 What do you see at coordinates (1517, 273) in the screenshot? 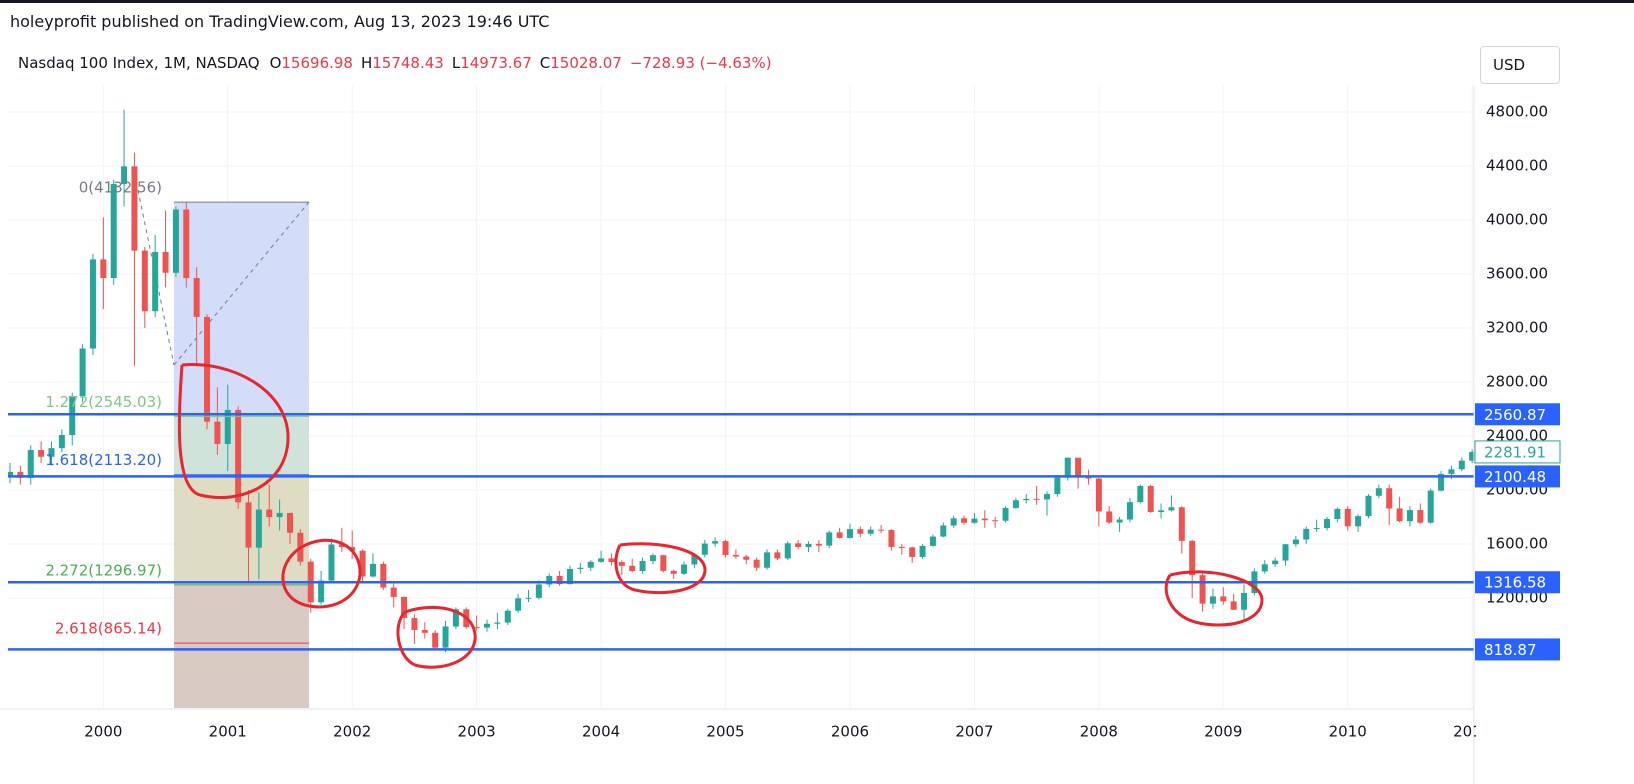
I see `y-tick-label: 3600.00` at bounding box center [1517, 273].